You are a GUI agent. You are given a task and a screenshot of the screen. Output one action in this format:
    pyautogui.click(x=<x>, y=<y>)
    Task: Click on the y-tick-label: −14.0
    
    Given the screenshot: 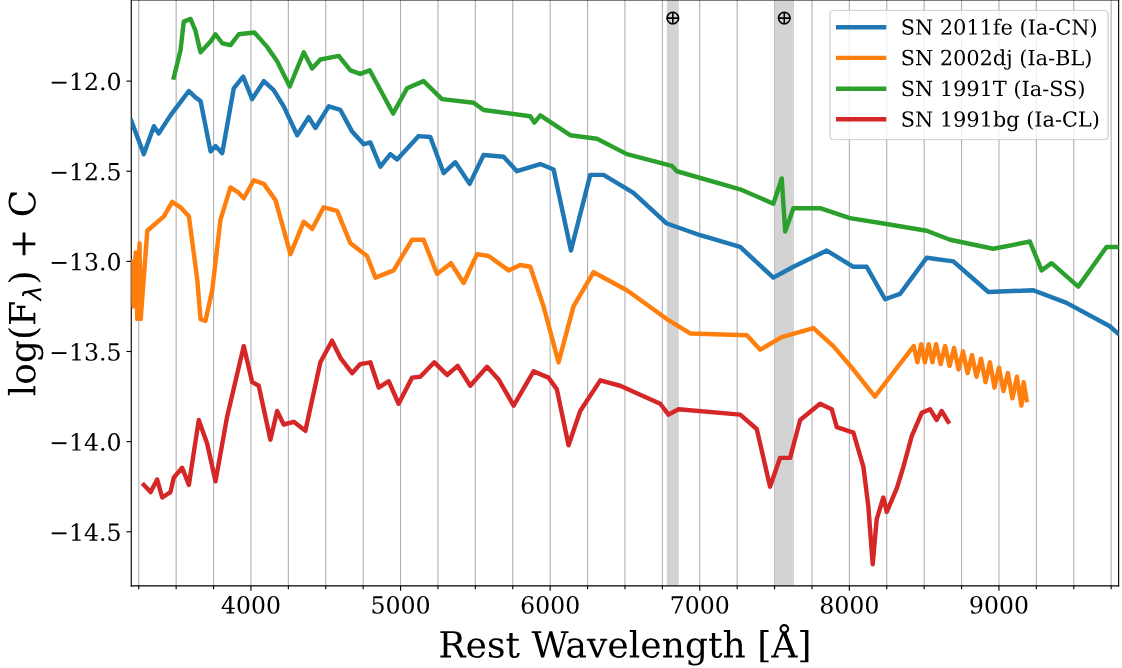 What is the action you would take?
    pyautogui.click(x=85, y=442)
    